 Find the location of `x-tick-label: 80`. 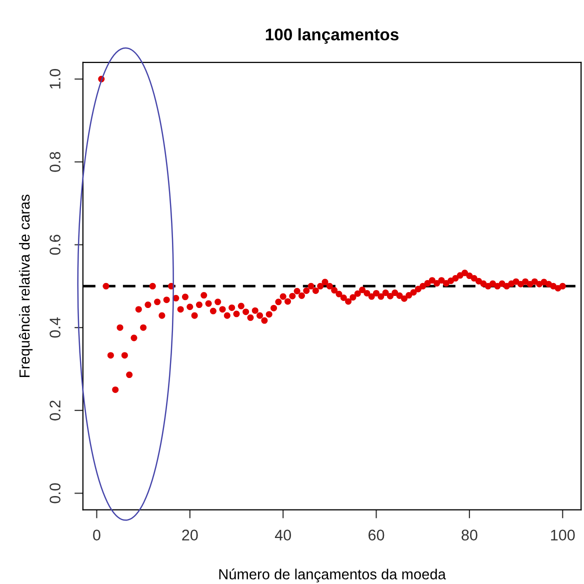

x-tick-label: 80 is located at coordinates (470, 535).